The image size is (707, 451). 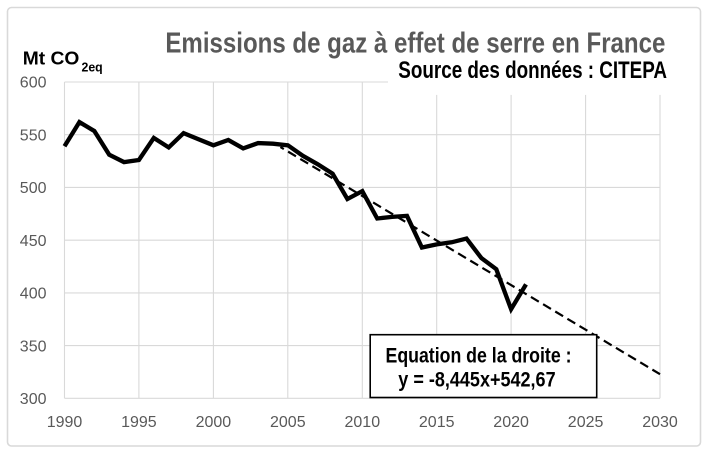 I want to click on svg-text: 2000, so click(x=214, y=422).